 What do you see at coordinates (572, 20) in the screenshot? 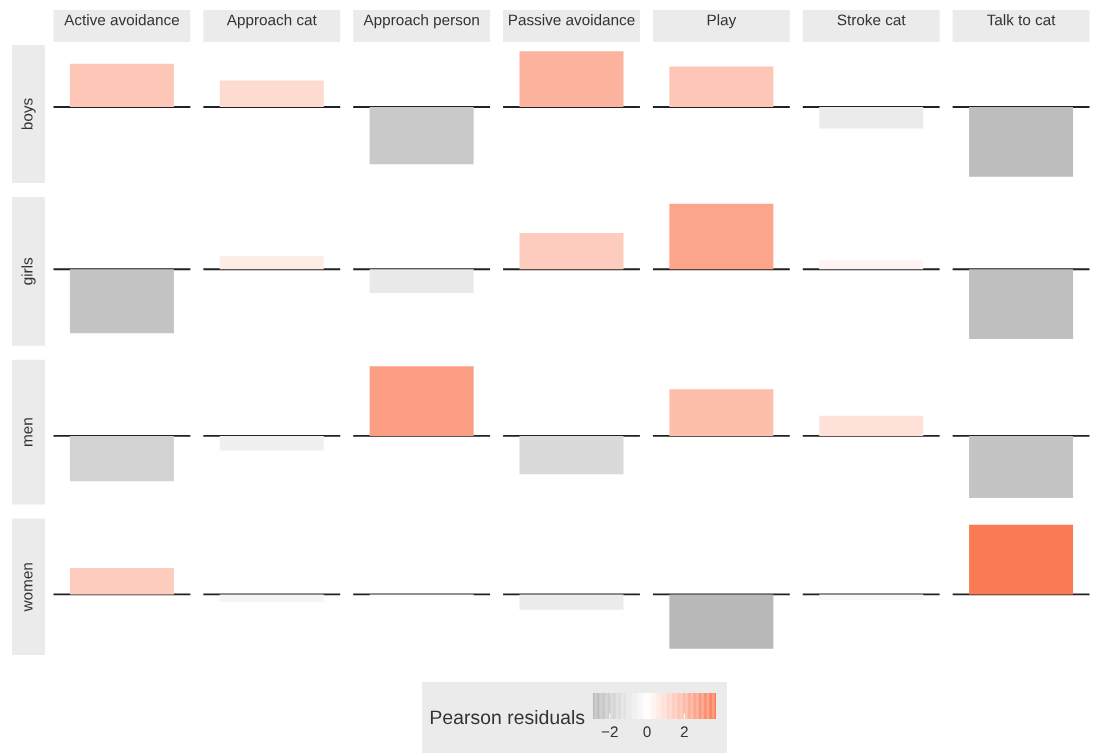
I see `x-tick-label: Passive avoidance` at bounding box center [572, 20].